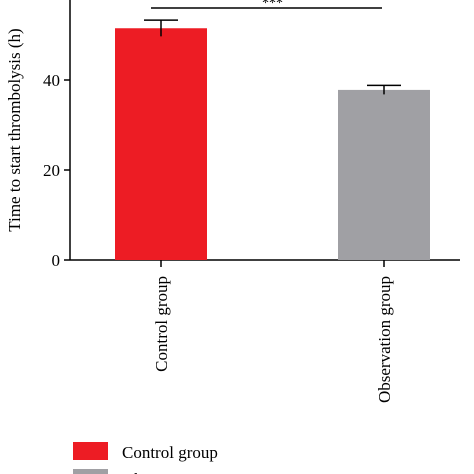 The image size is (474, 474). Describe the element at coordinates (51, 170) in the screenshot. I see `y-tick-label: 20` at that location.